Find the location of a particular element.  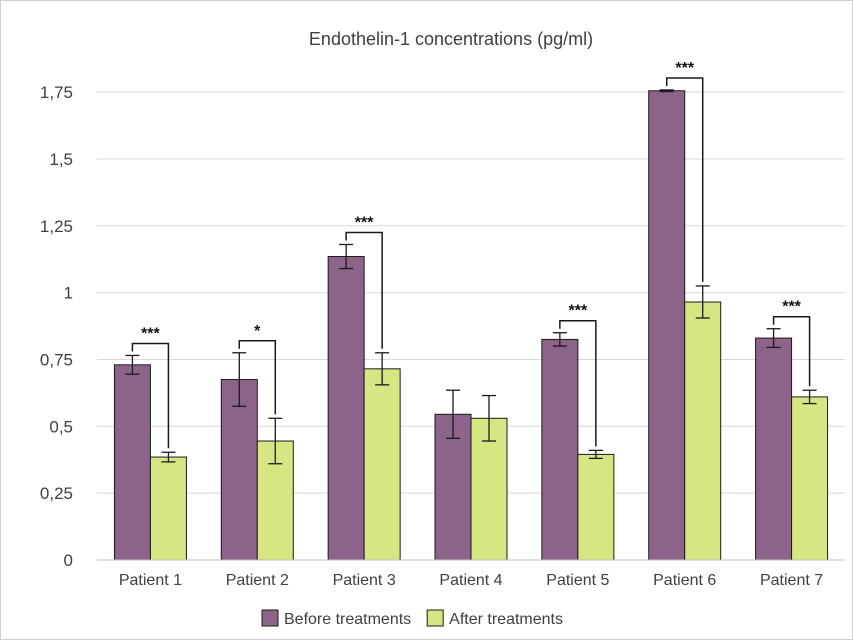

x-category-label: Patient 7 is located at coordinates (791, 580).